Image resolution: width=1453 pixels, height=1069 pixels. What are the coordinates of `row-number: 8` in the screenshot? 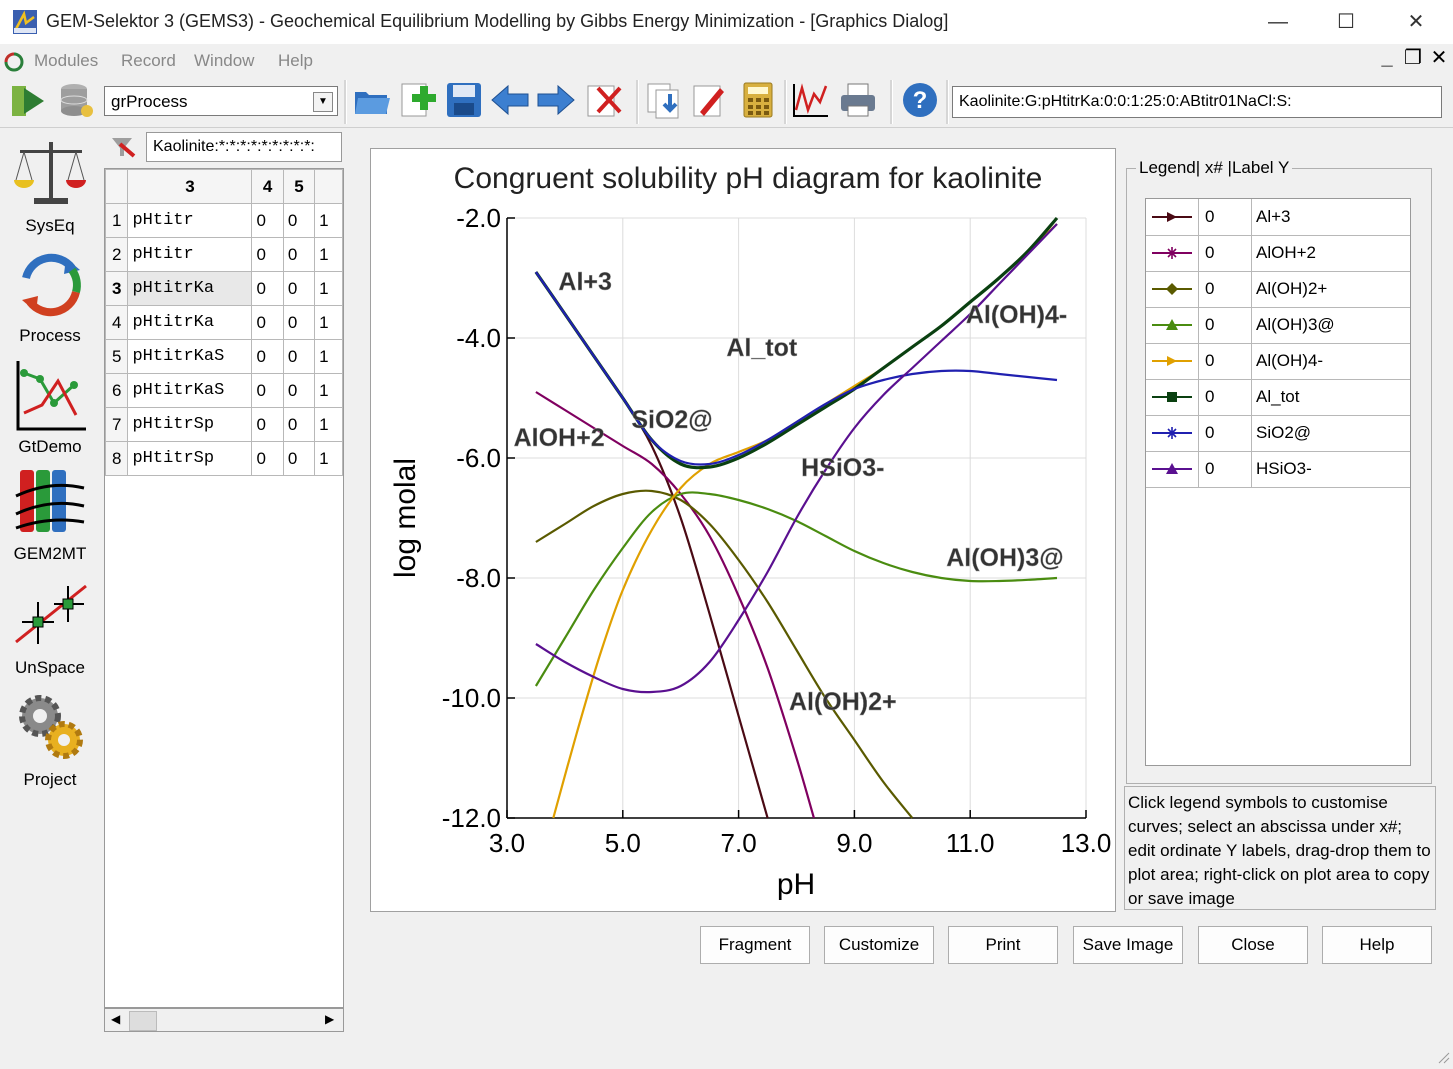 It's located at (117, 458).